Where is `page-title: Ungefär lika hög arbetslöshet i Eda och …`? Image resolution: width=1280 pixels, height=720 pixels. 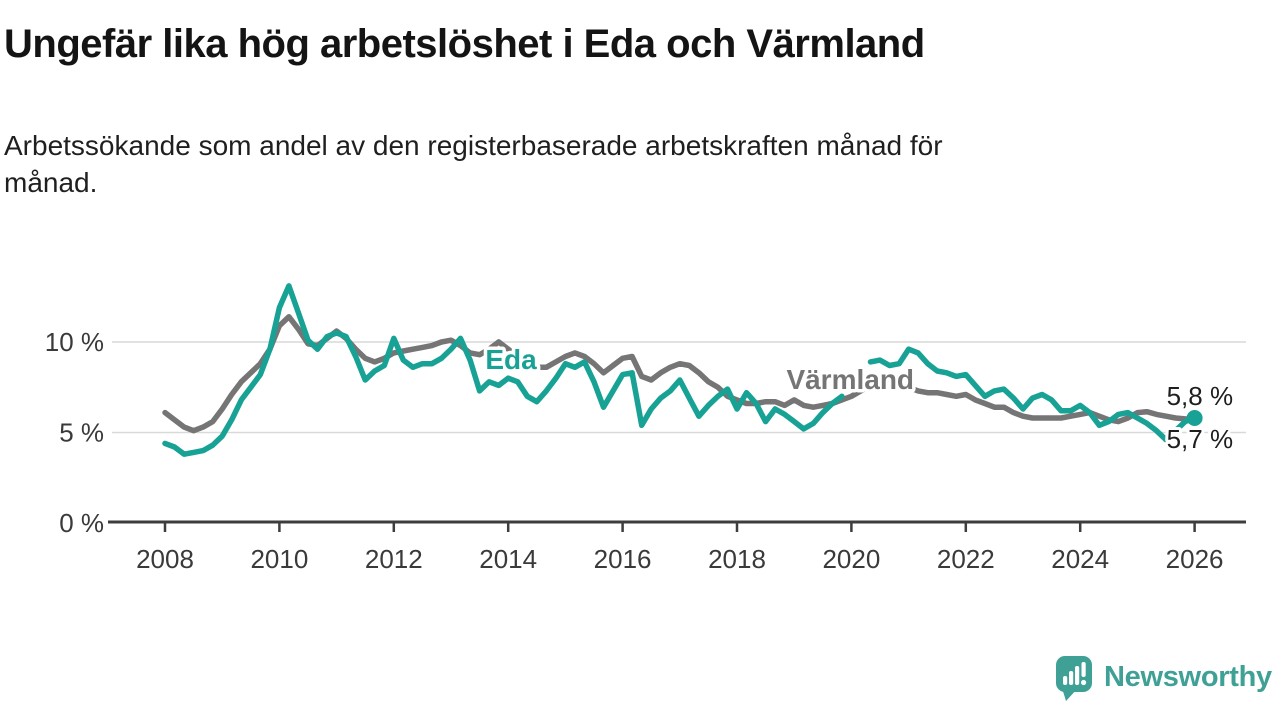
page-title: Ungefär lika hög arbetslöshet i Eda och … is located at coordinates (464, 44).